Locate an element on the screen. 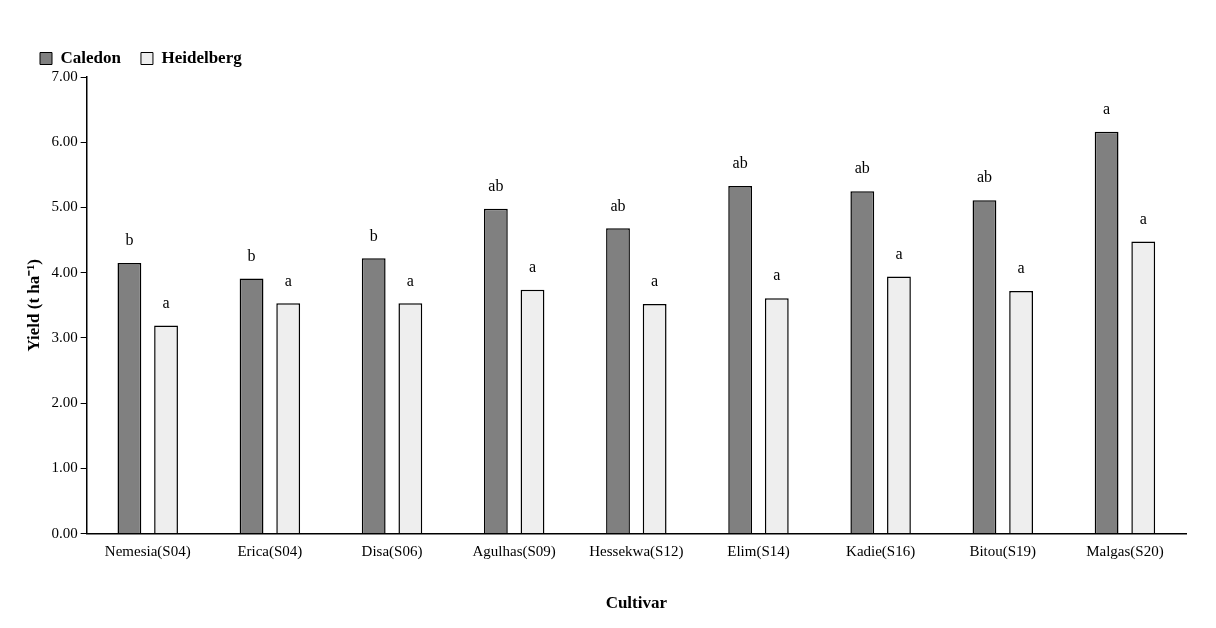 The width and height of the screenshot is (1216, 628). y-tick-label: 1.00 is located at coordinates (64, 467).